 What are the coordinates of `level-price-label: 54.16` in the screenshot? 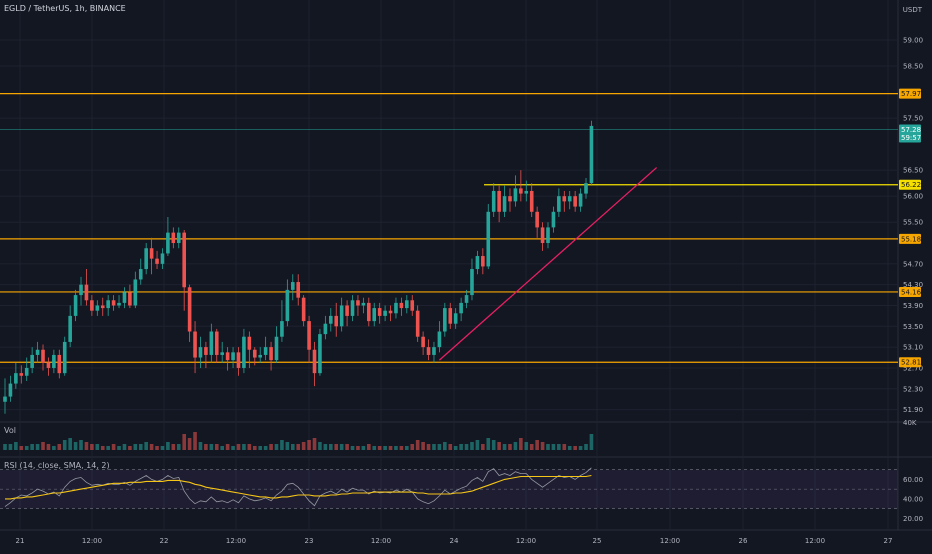 It's located at (911, 292).